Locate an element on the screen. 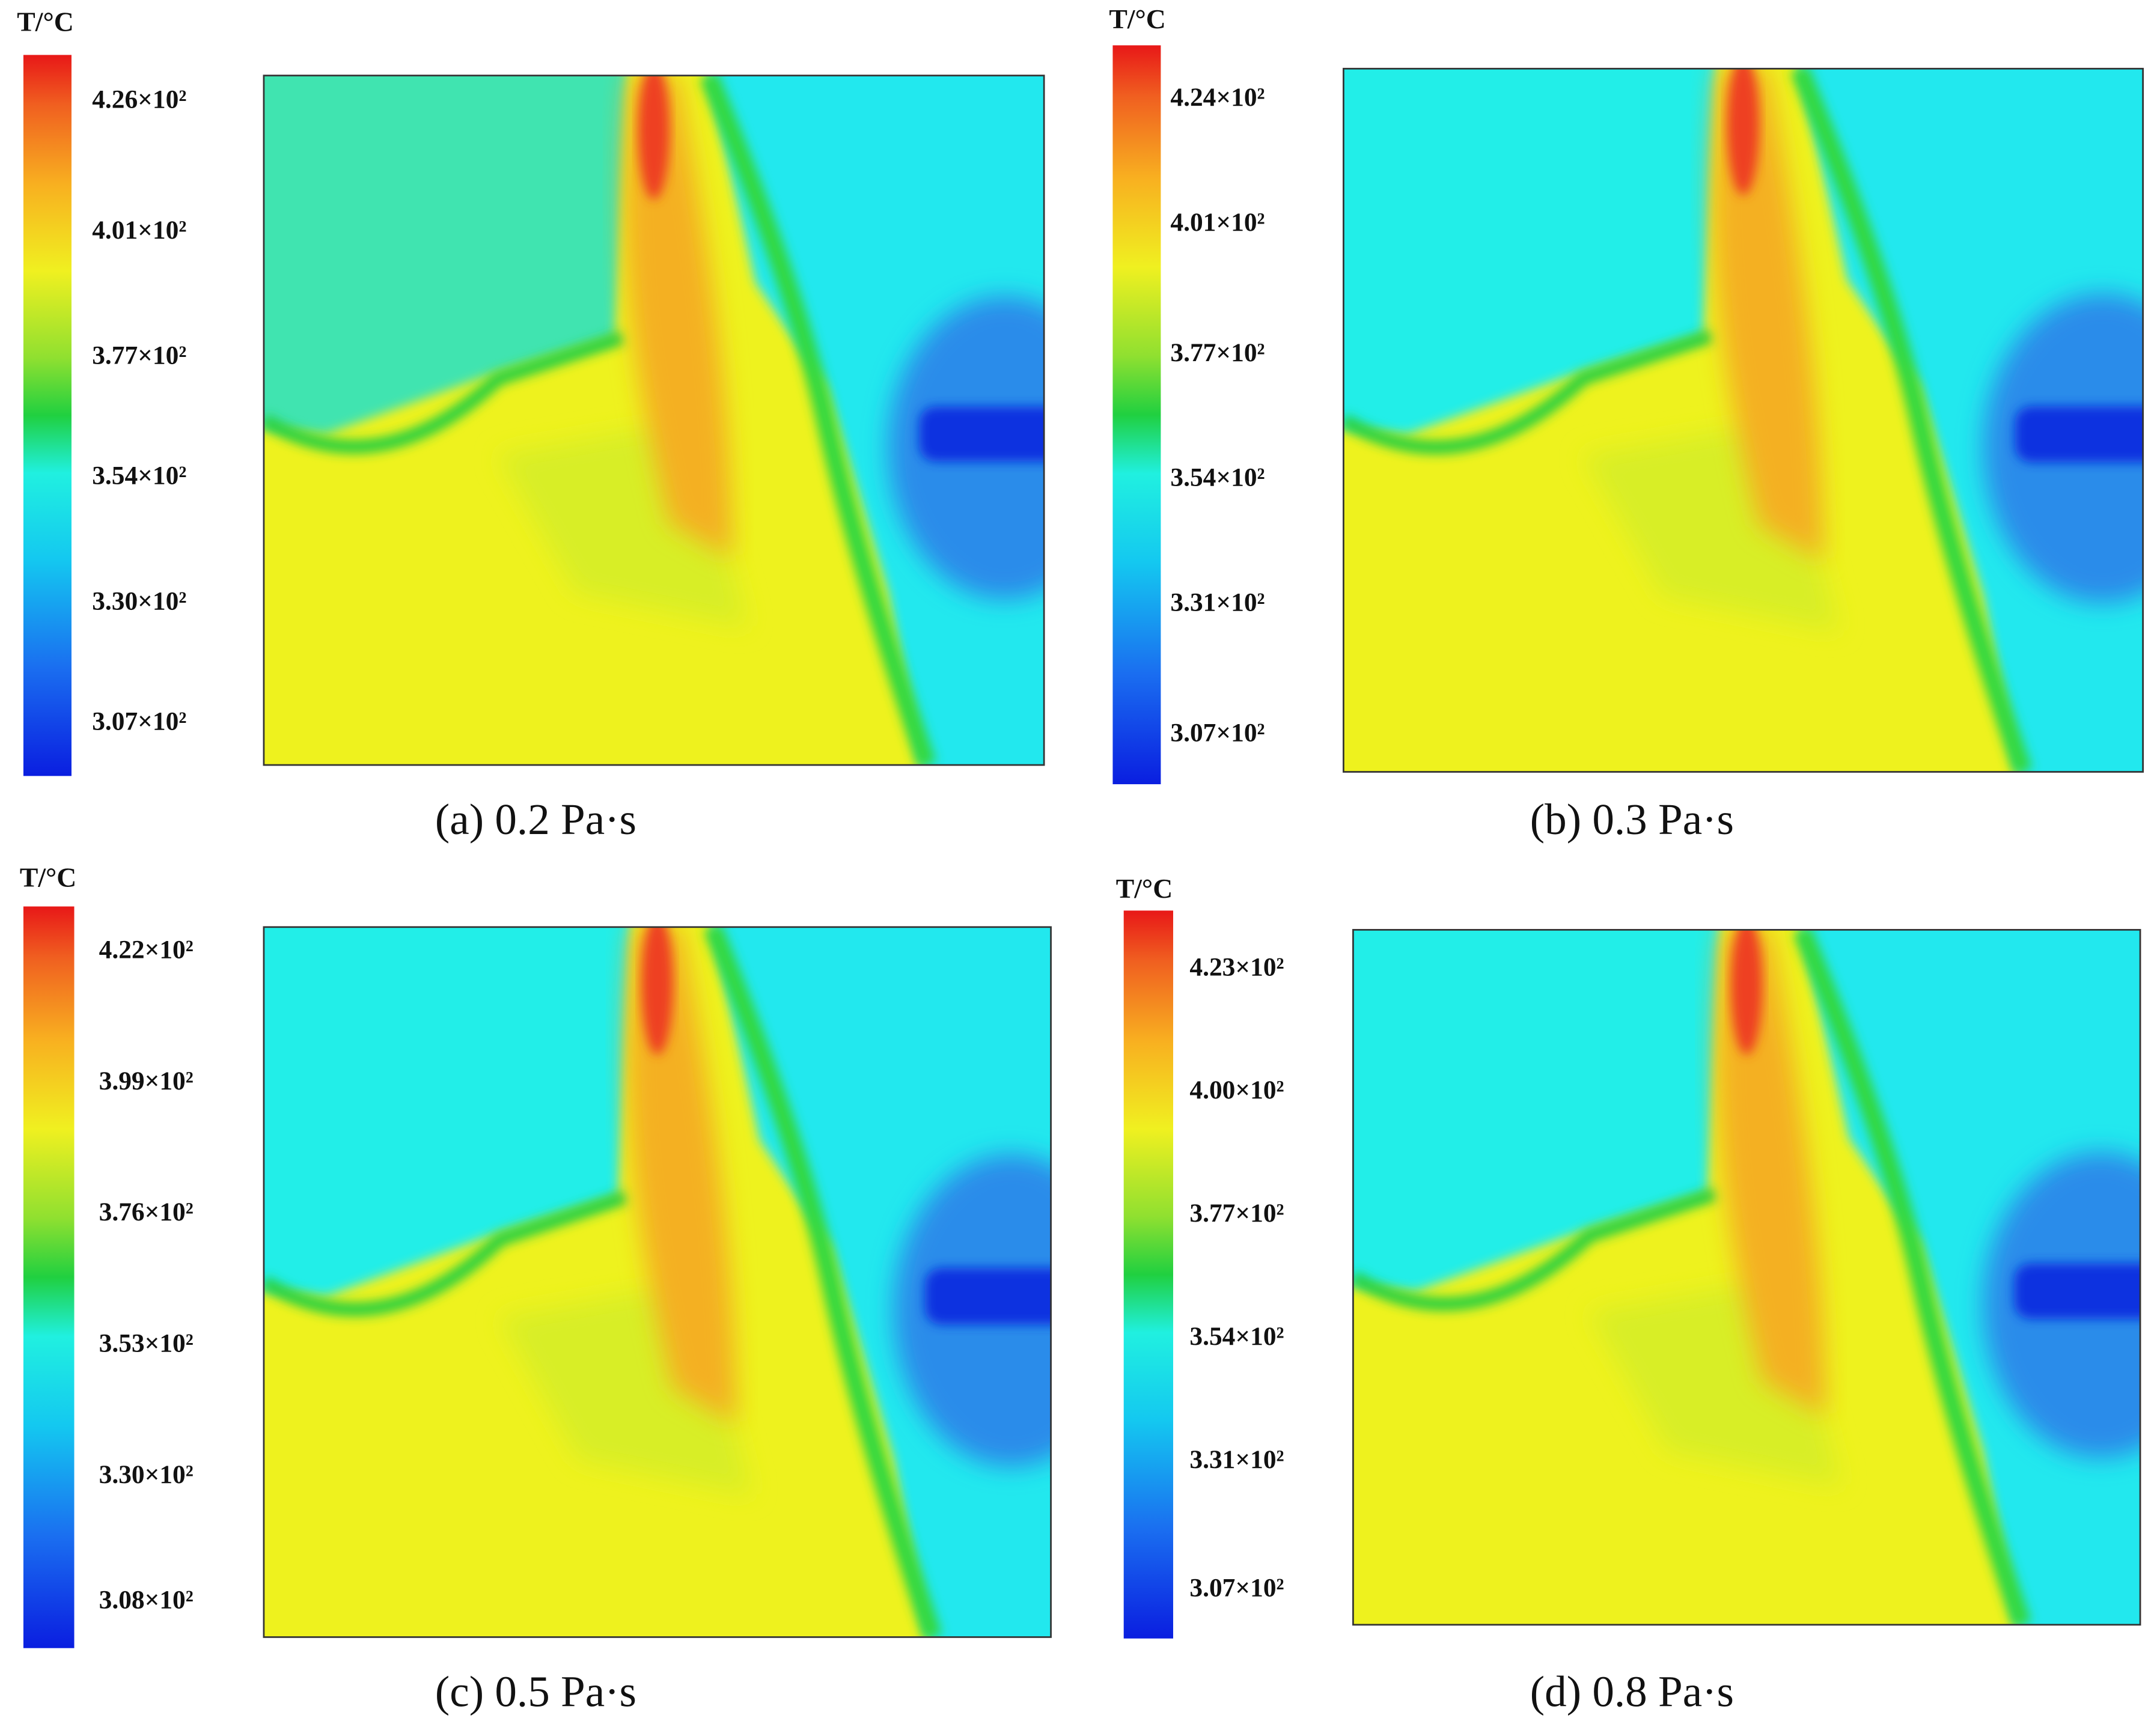 The width and height of the screenshot is (2154, 1736). caption: (d) 0.8 Pa·s is located at coordinates (1632, 1691).